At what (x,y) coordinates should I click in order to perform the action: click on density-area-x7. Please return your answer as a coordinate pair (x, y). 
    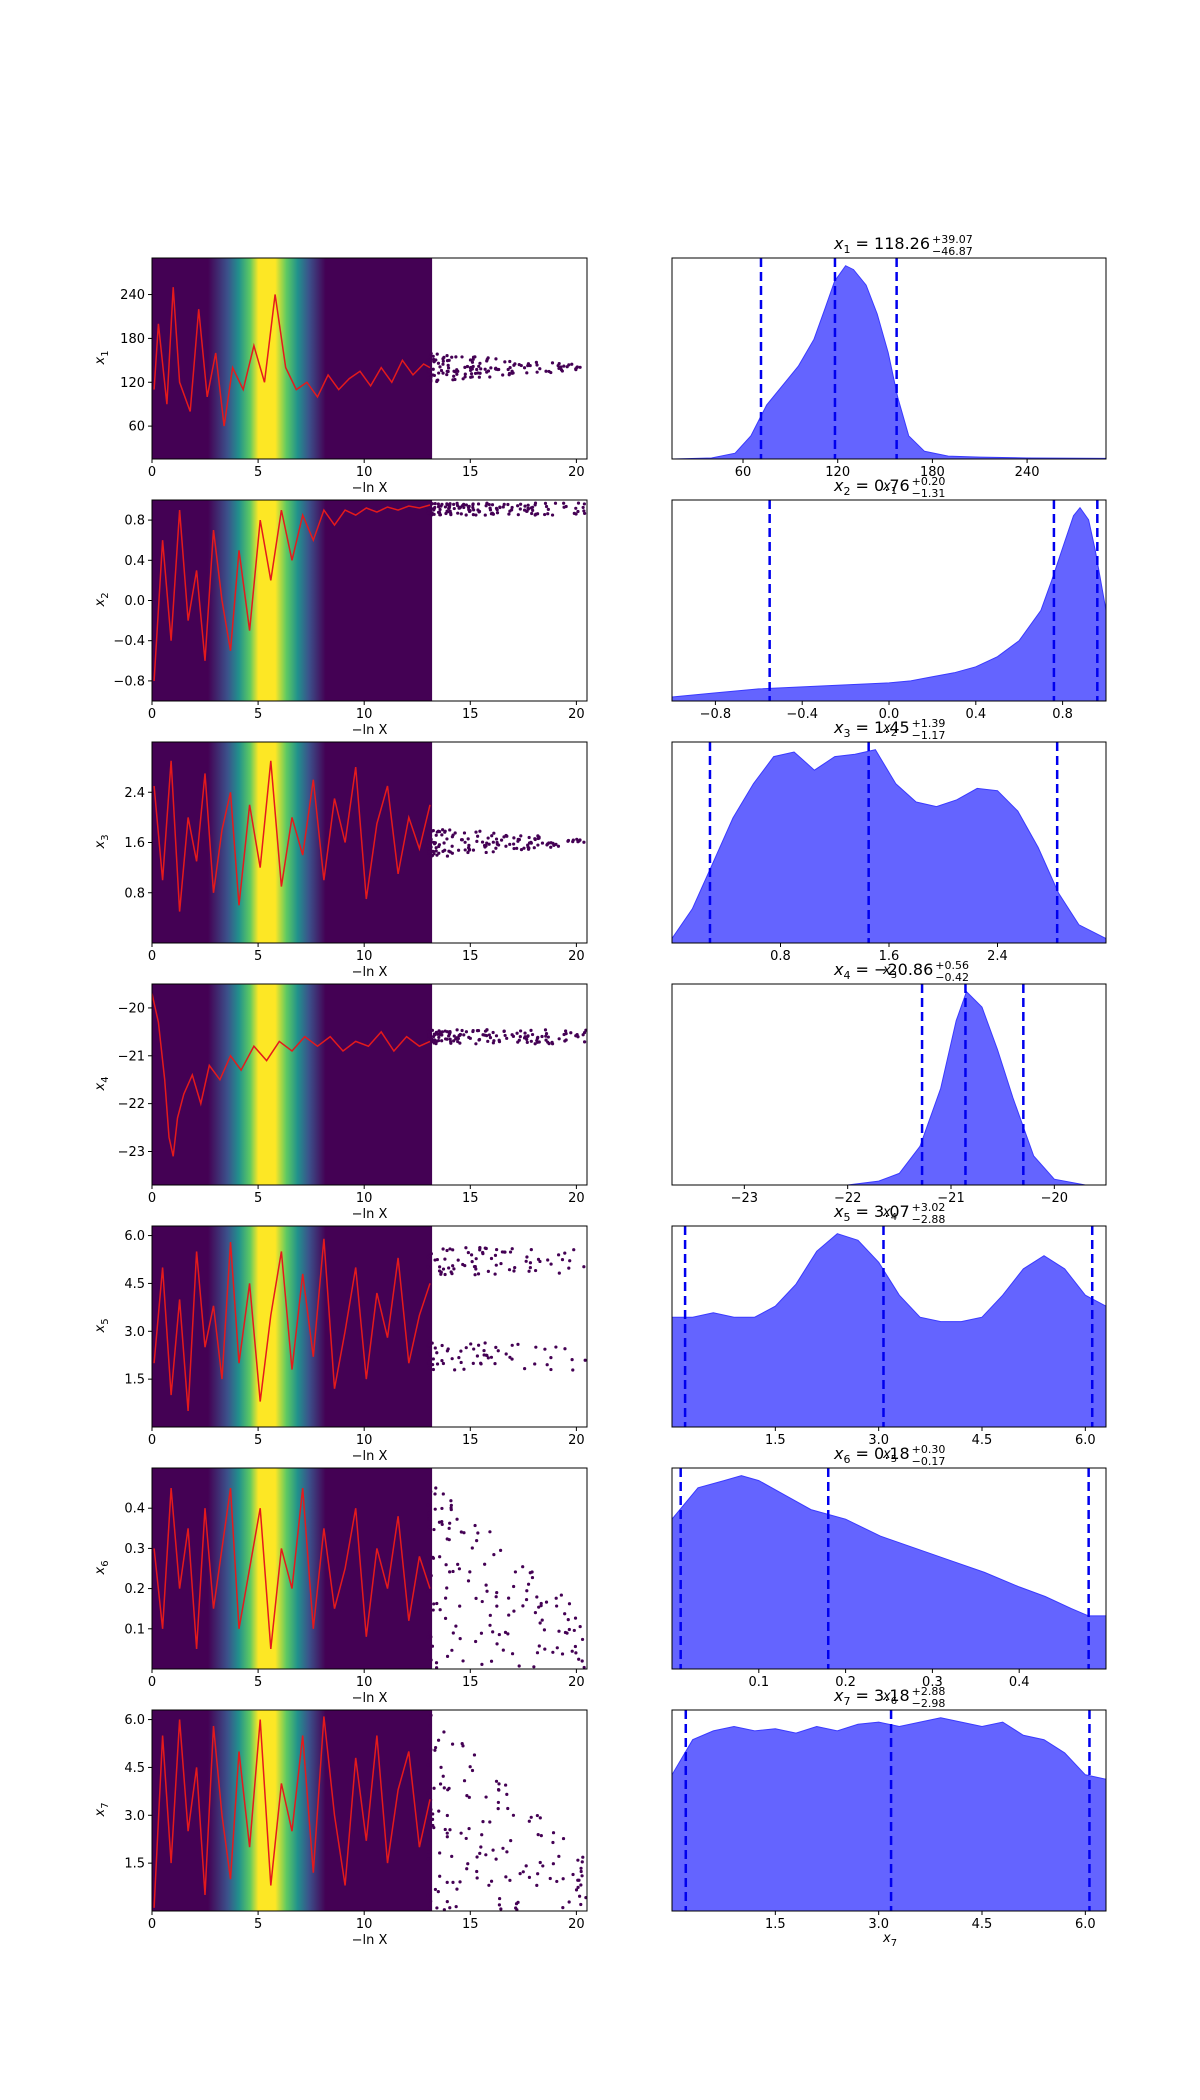
    Looking at the image, I should click on (889, 1810).